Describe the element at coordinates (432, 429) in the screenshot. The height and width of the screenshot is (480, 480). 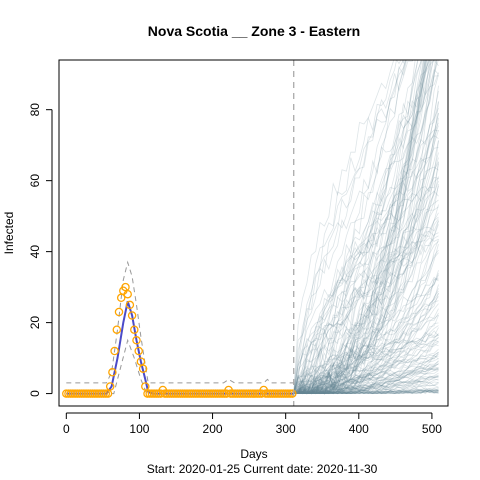
I see `x-tick-label: 500` at that location.